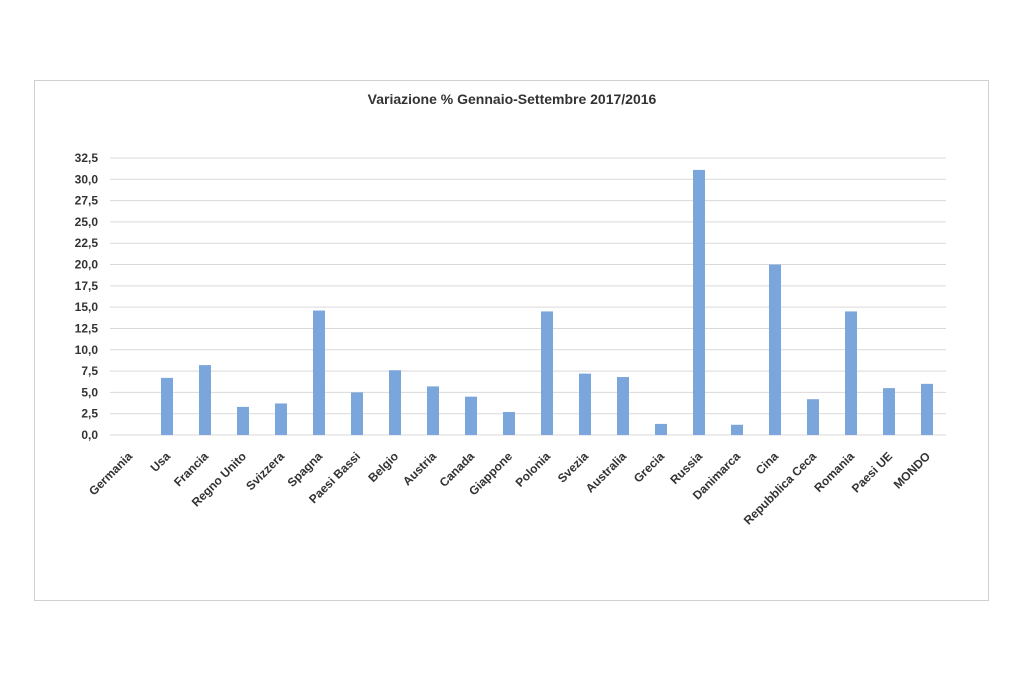 This screenshot has width=1024, height=683. I want to click on bar-repubblica-ceca, so click(813, 417).